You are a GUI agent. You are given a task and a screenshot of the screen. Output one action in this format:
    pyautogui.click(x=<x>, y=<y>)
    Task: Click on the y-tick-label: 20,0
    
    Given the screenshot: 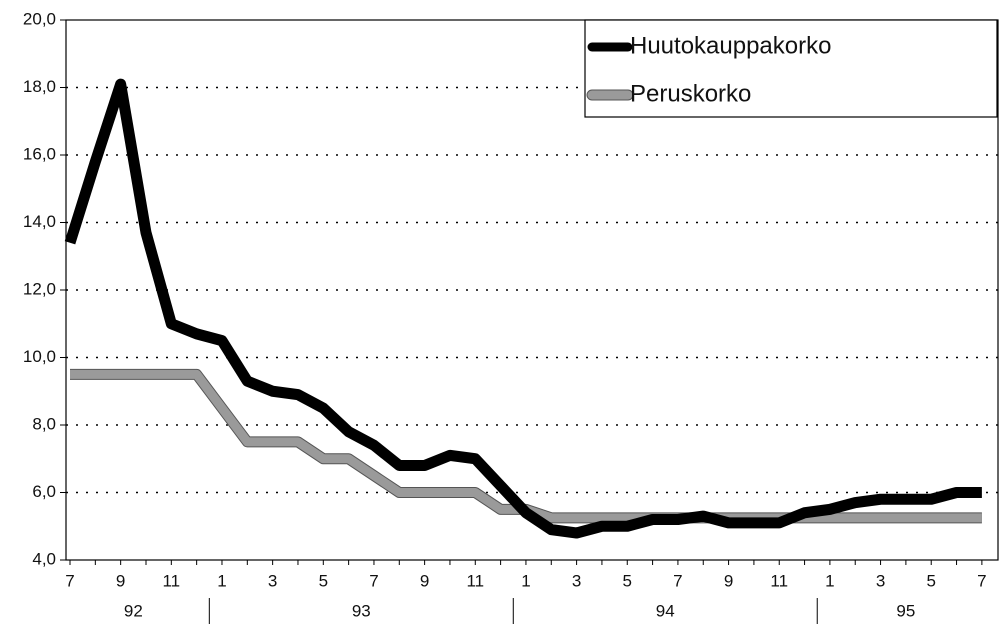 What is the action you would take?
    pyautogui.click(x=39, y=18)
    